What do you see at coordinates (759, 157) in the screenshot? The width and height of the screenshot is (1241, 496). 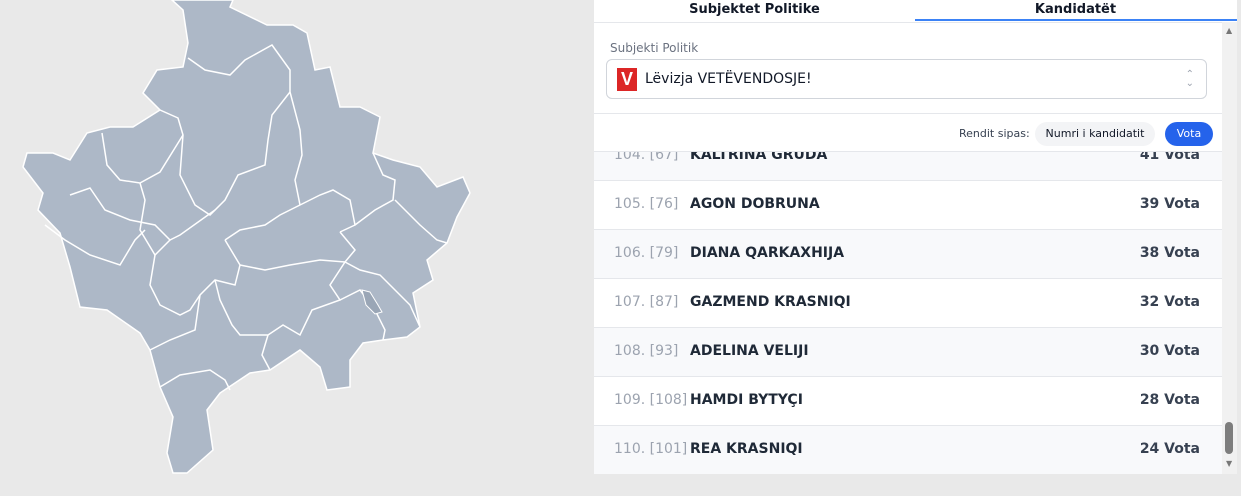 I see `candidate-name: KALTRINA GRUDA` at bounding box center [759, 157].